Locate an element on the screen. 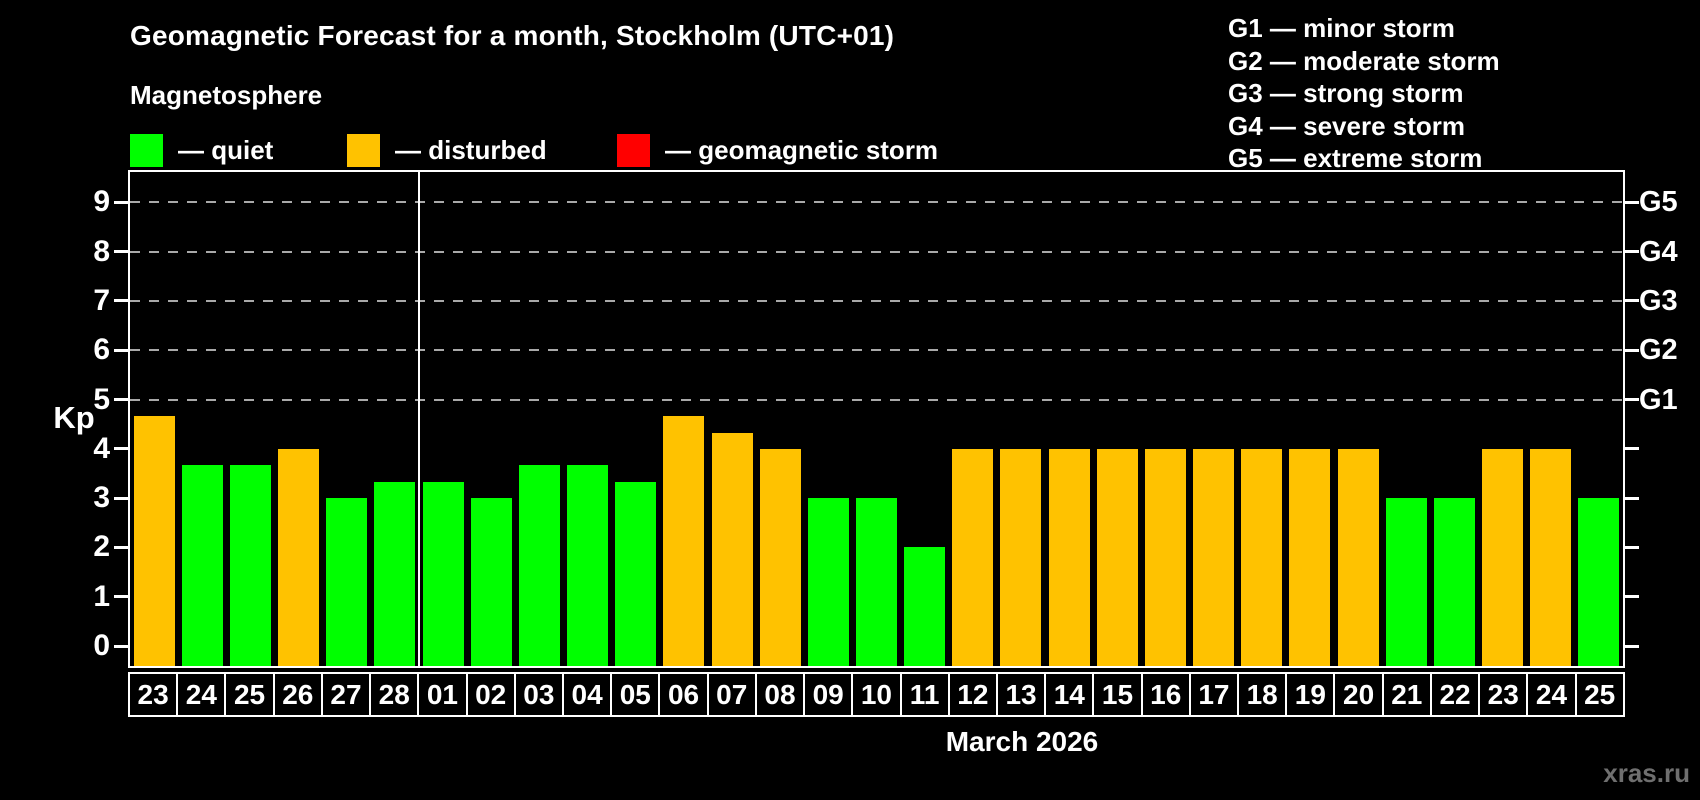  x-axis-day-label-10: 10 is located at coordinates (876, 694).